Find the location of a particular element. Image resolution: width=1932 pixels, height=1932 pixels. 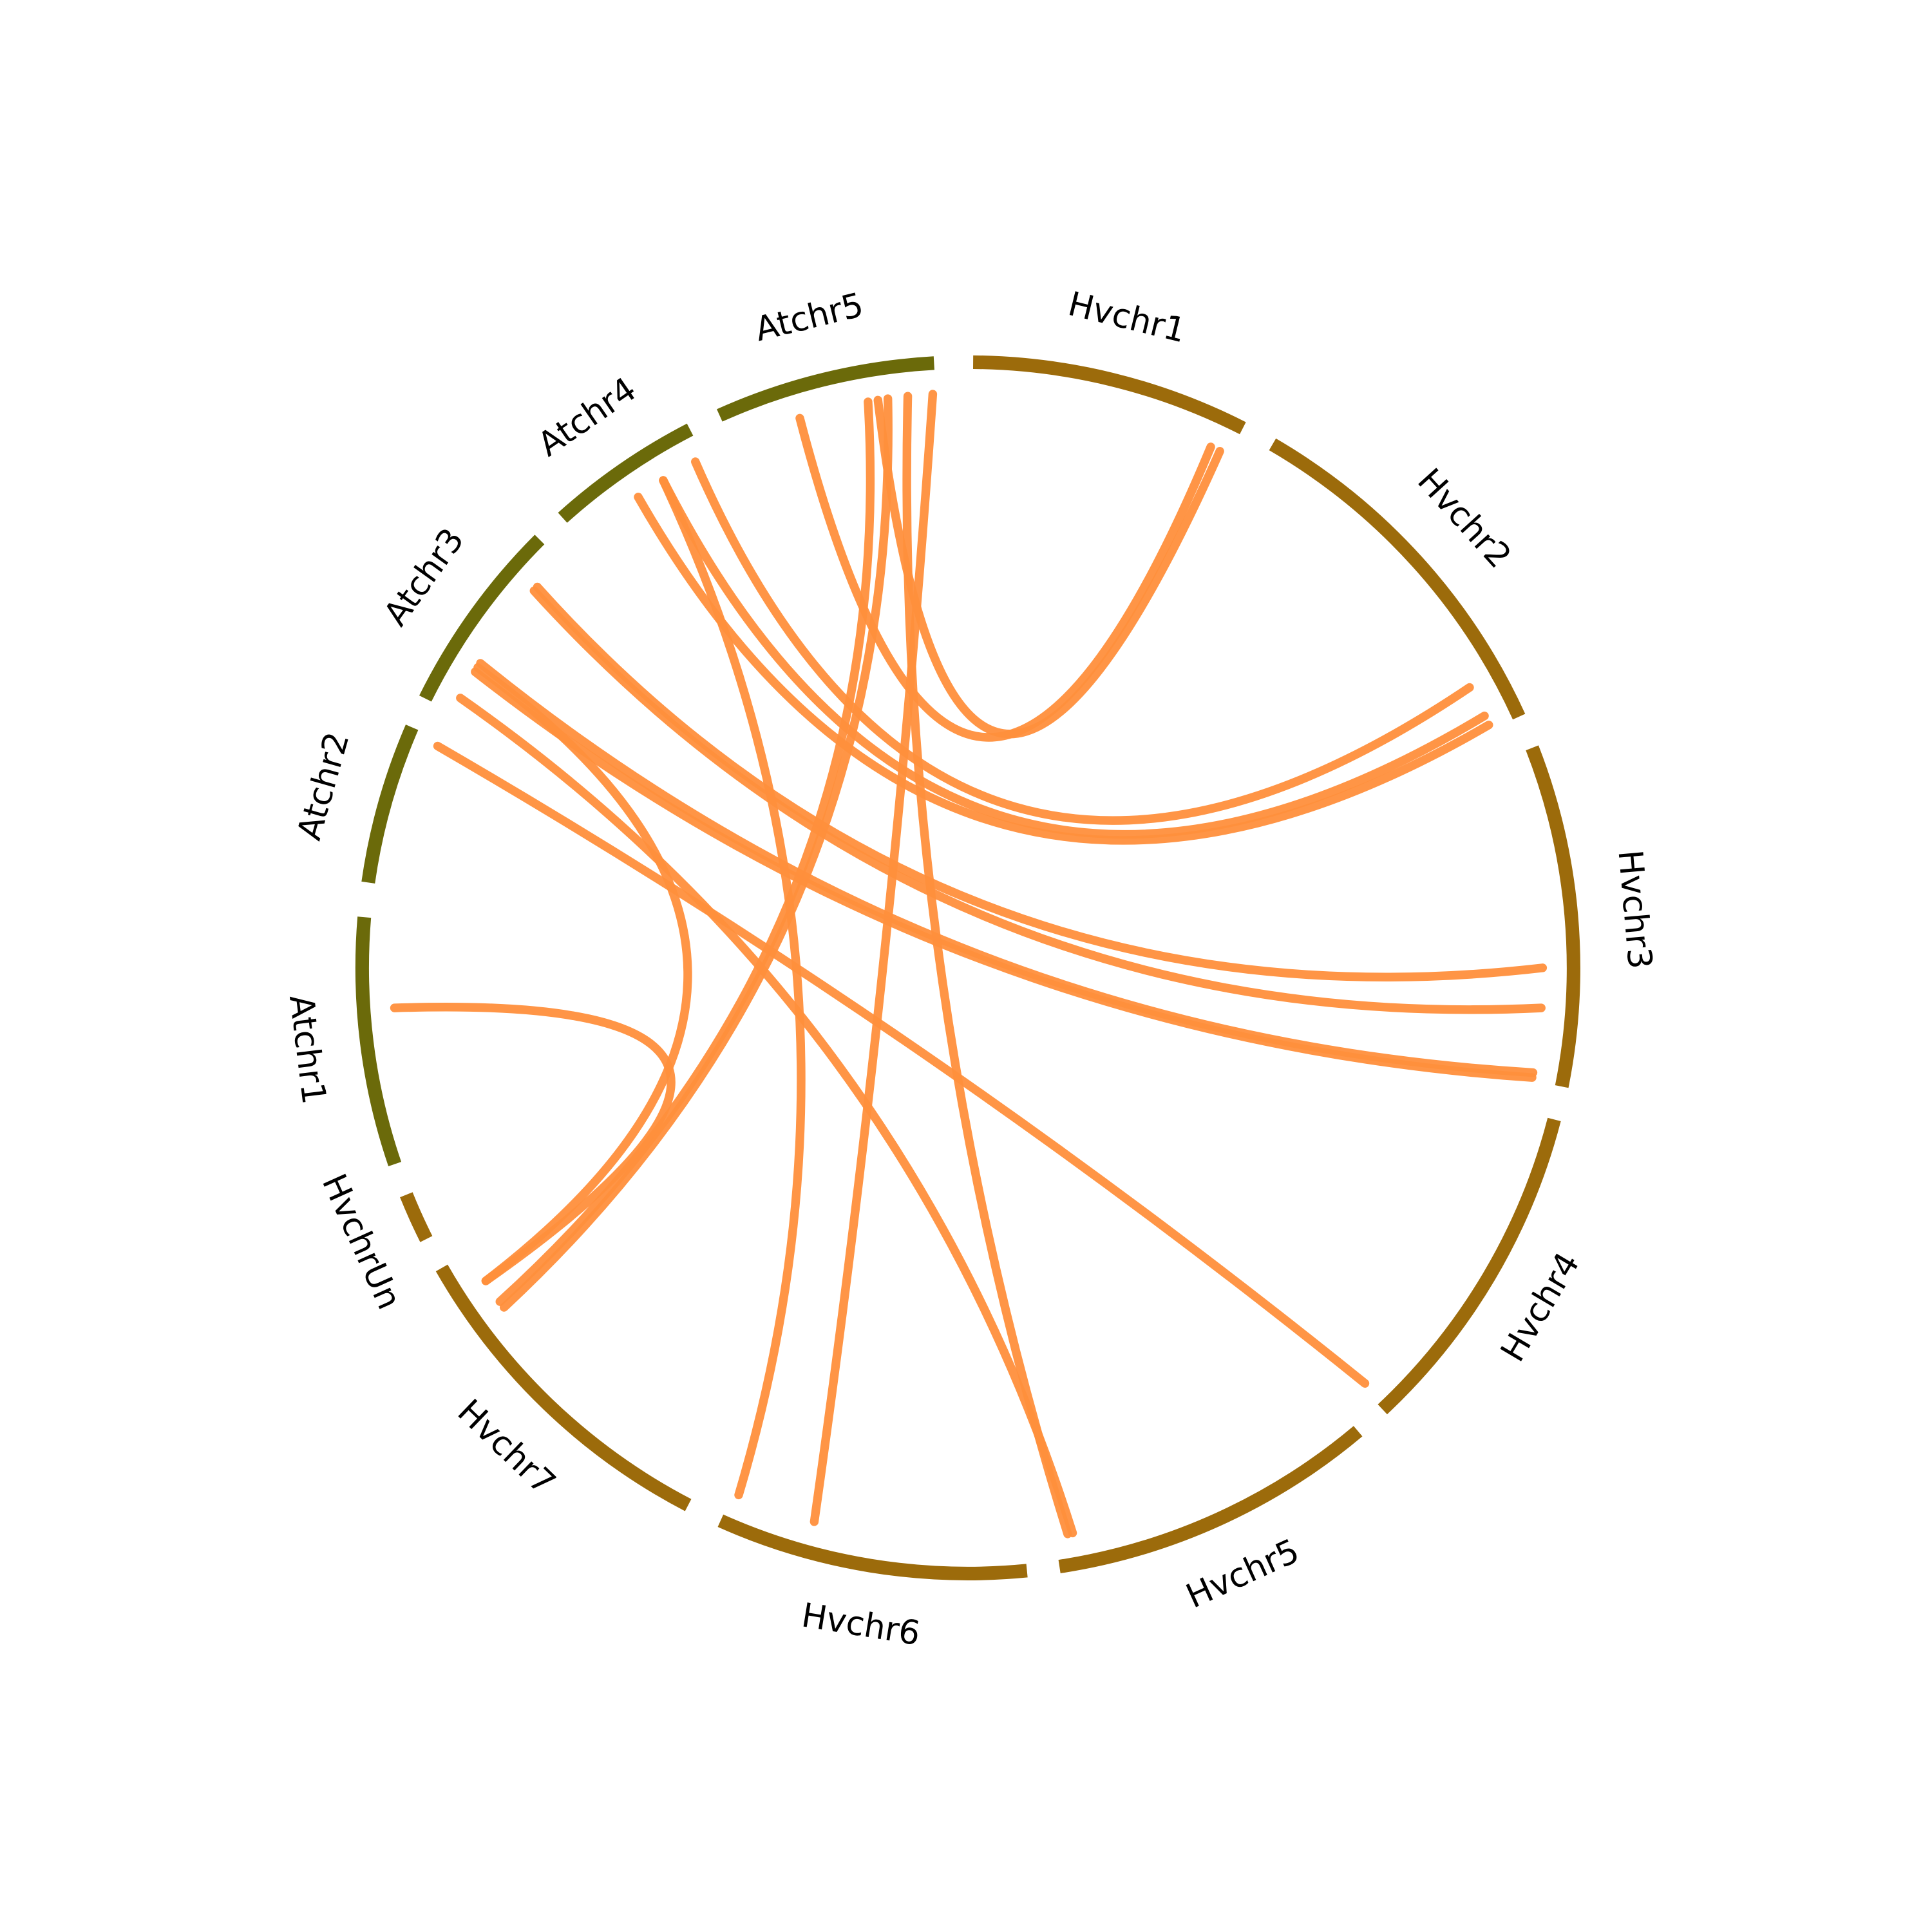

segment-label: Atchr5 is located at coordinates (810, 318).